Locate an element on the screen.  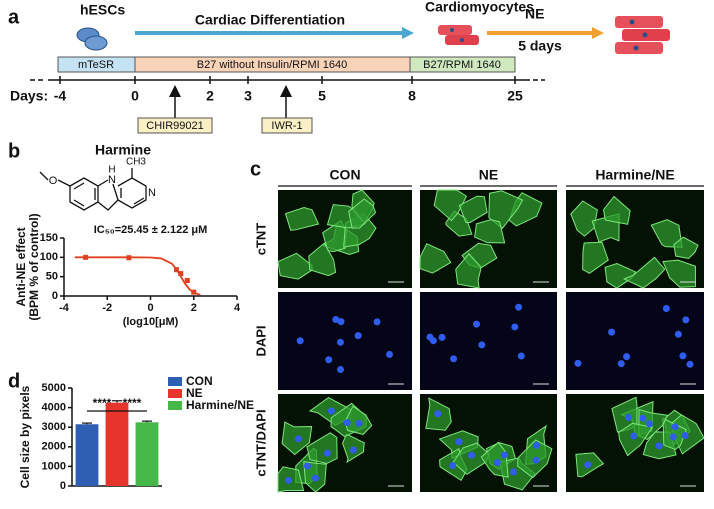
day-label: 8 is located at coordinates (412, 96).